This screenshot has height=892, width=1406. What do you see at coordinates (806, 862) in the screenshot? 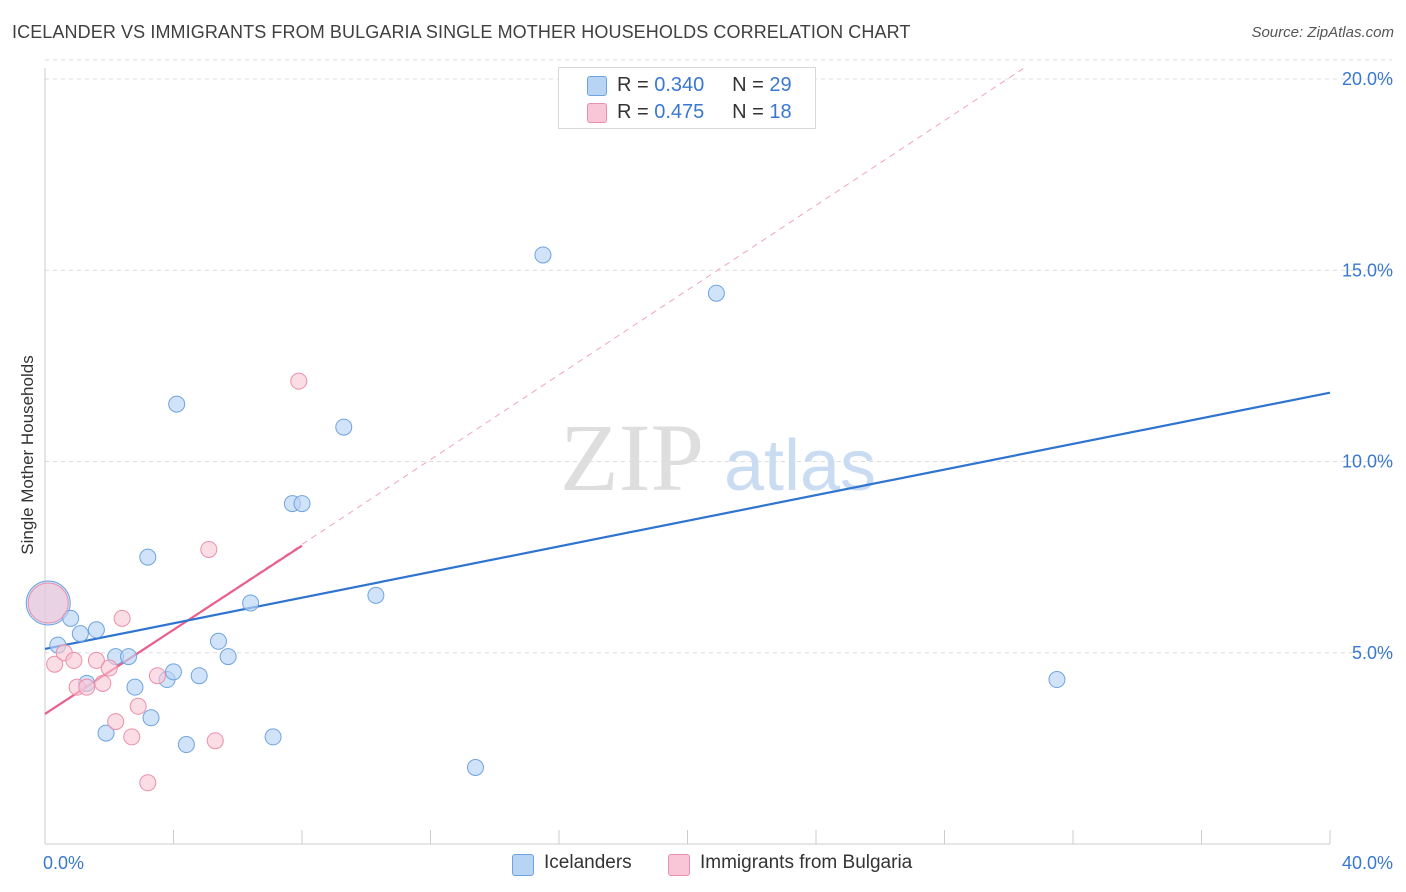
I see `legend-label: Immigrants from Bulgaria` at bounding box center [806, 862].